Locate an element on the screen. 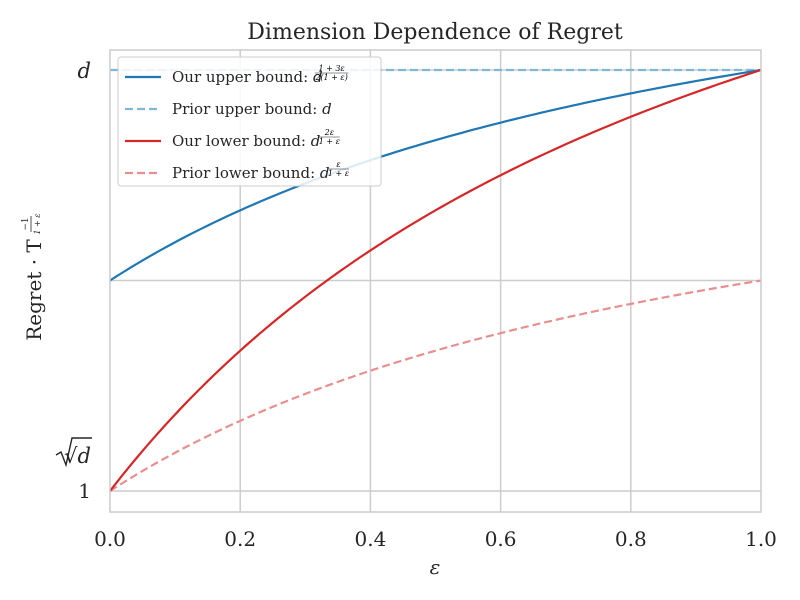 This screenshot has height=600, width=800. ytick-label-sqrt-d: √d is located at coordinates (77, 456).